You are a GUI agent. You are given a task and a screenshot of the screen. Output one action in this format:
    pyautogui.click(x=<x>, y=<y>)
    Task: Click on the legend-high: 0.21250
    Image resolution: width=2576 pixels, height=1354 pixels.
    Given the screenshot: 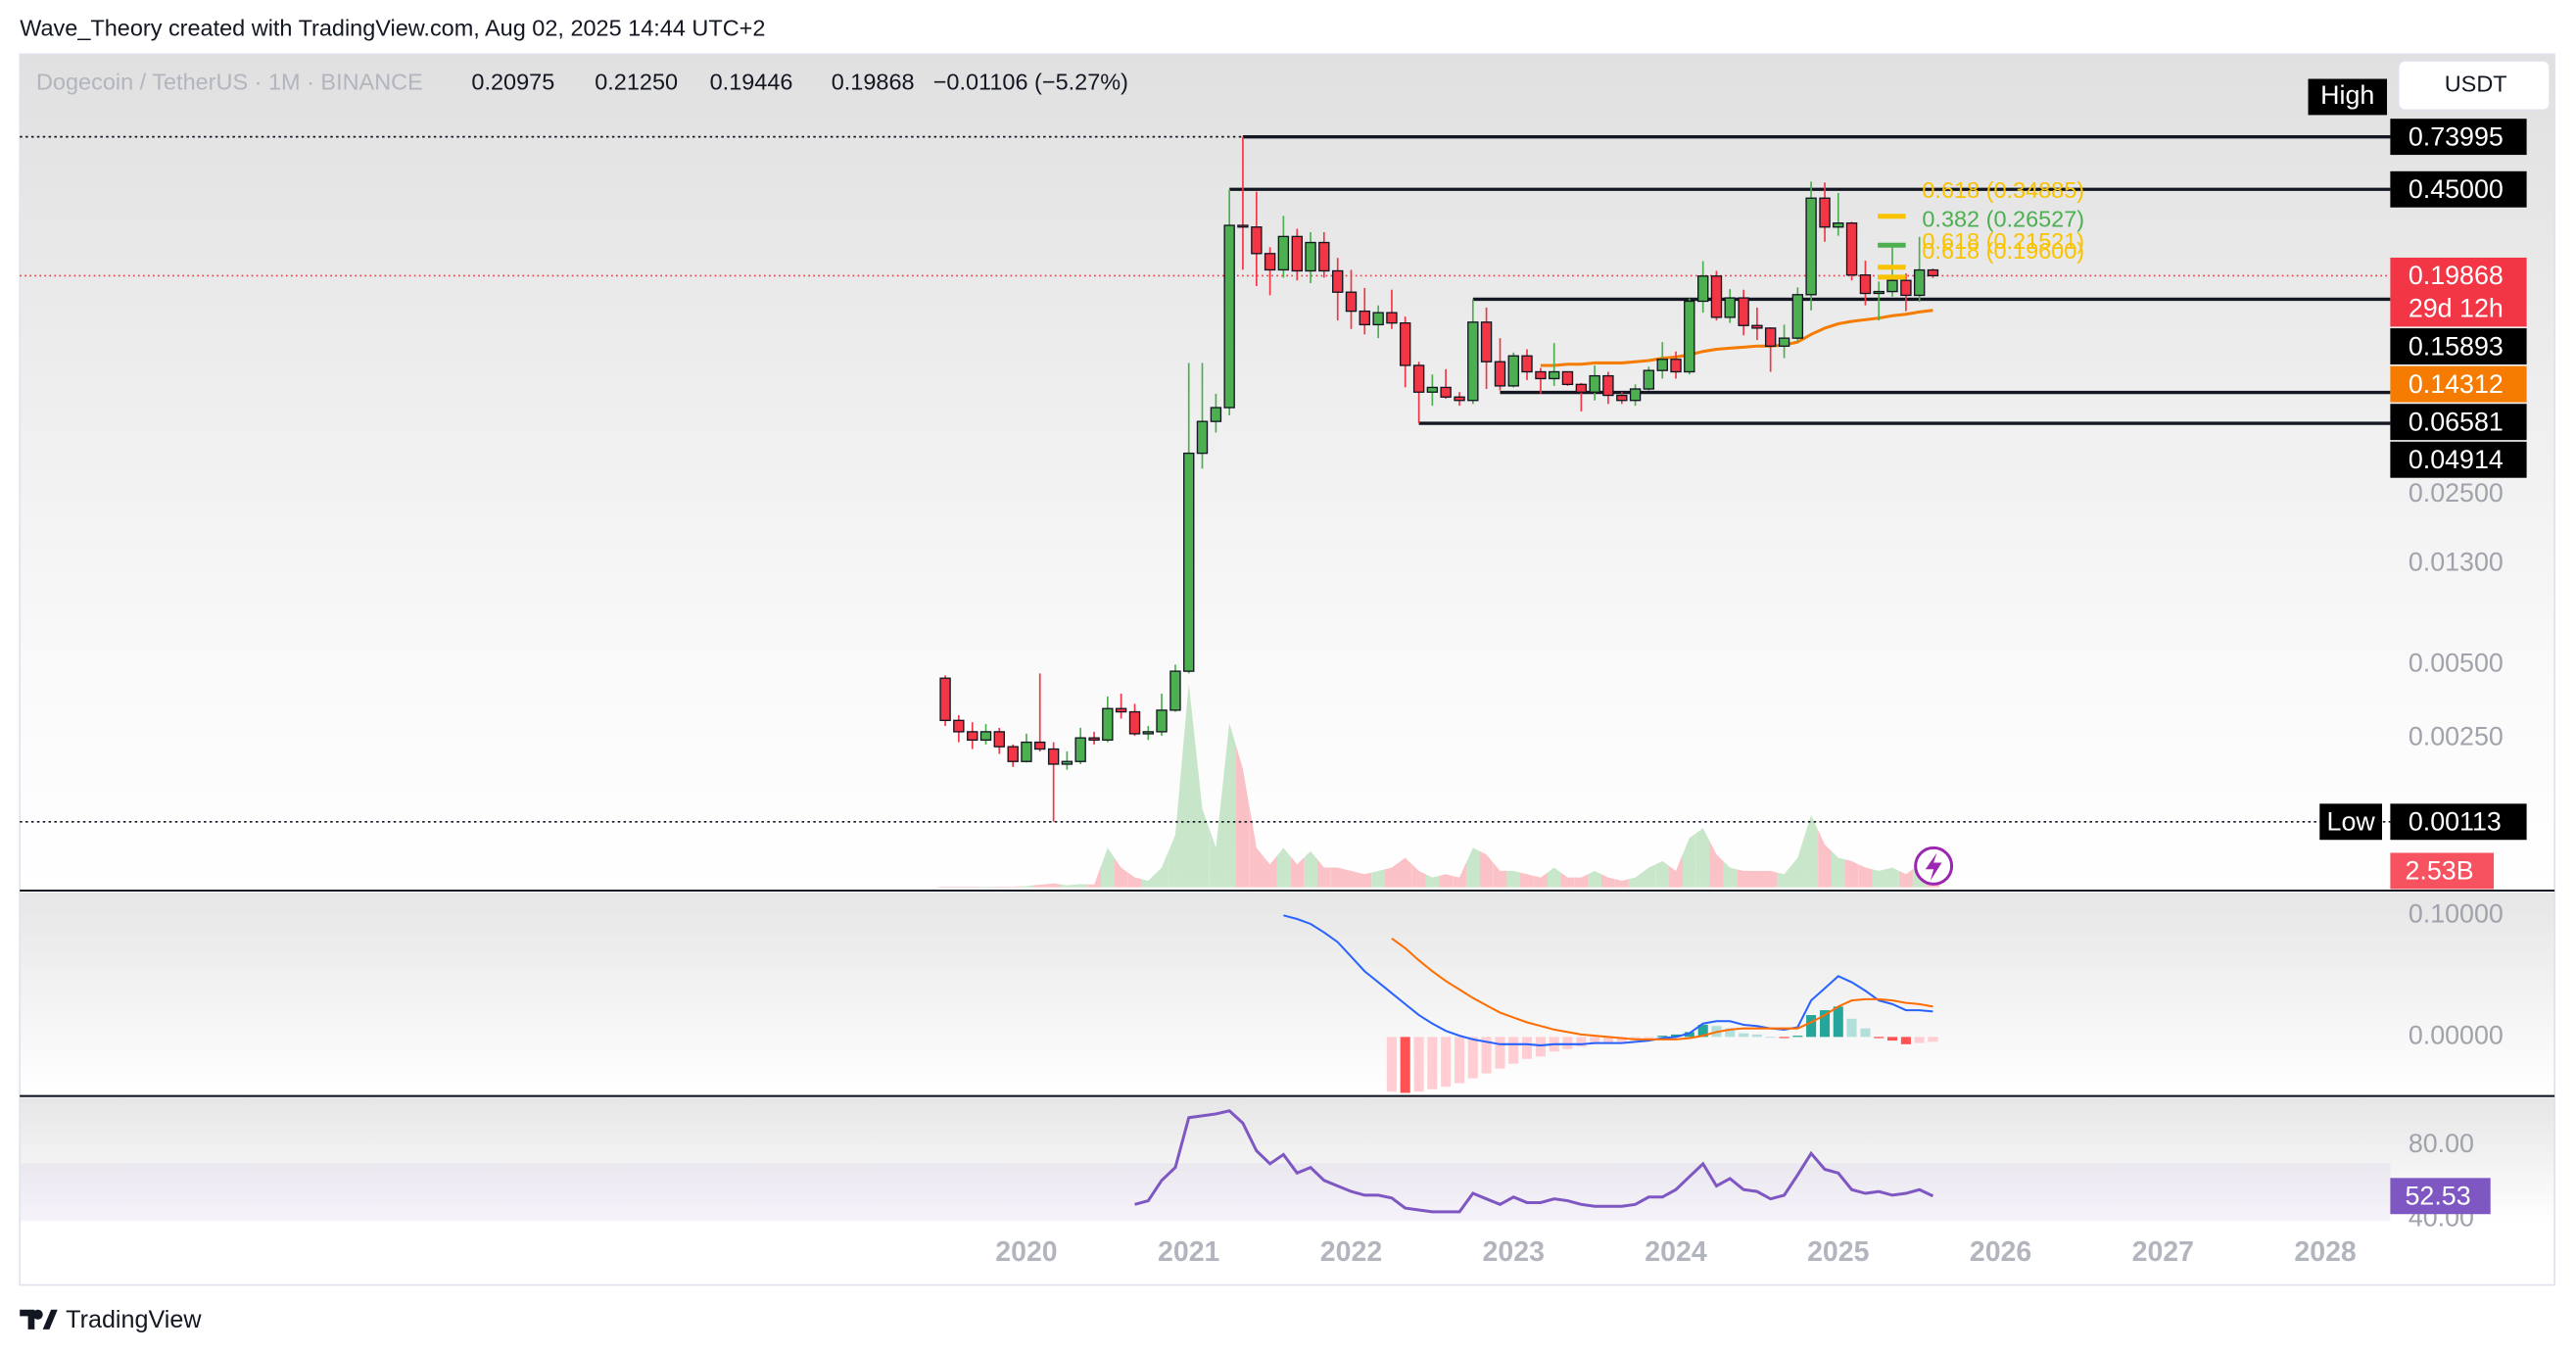 What is the action you would take?
    pyautogui.click(x=637, y=82)
    